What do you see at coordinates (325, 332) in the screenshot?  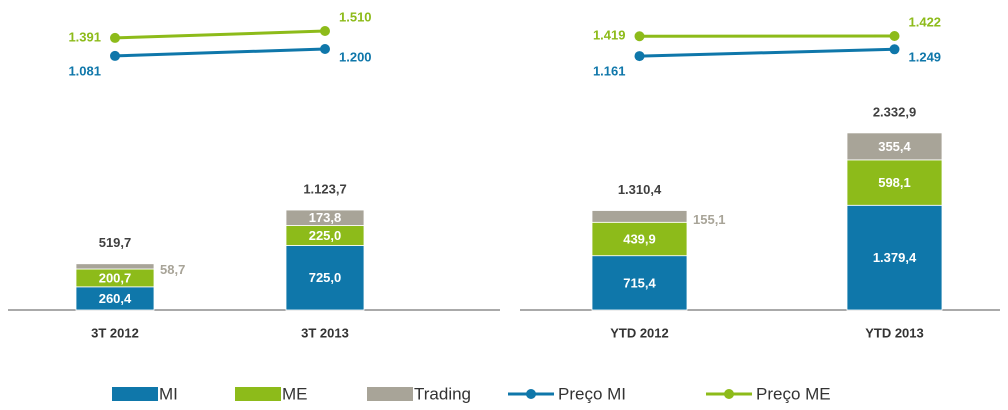 I see `x-tick-label: 3T 2013` at bounding box center [325, 332].